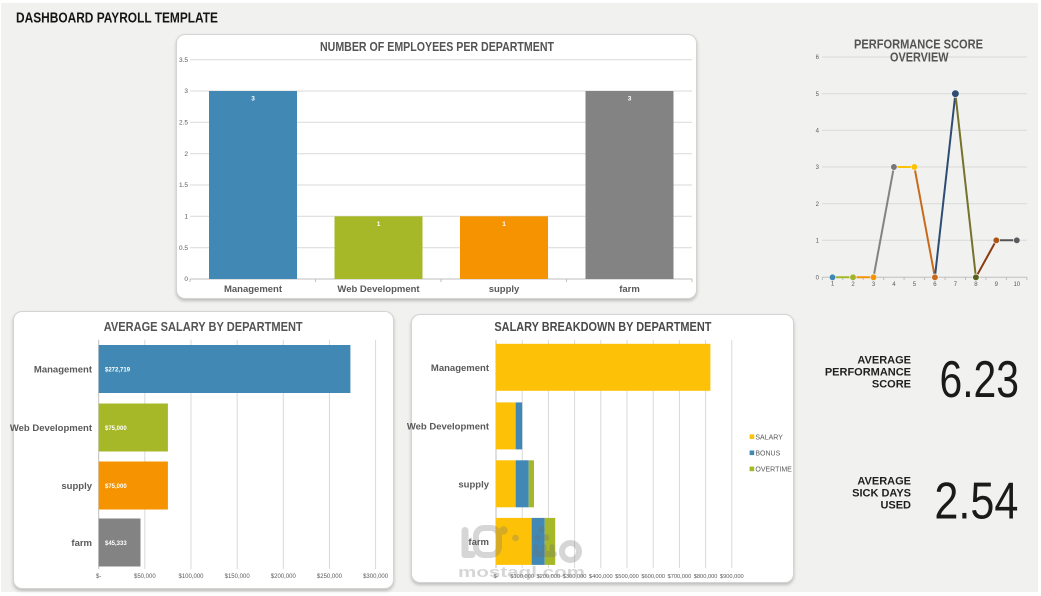 The height and width of the screenshot is (596, 1041). Describe the element at coordinates (732, 577) in the screenshot. I see `svg-text: $900,000` at that location.